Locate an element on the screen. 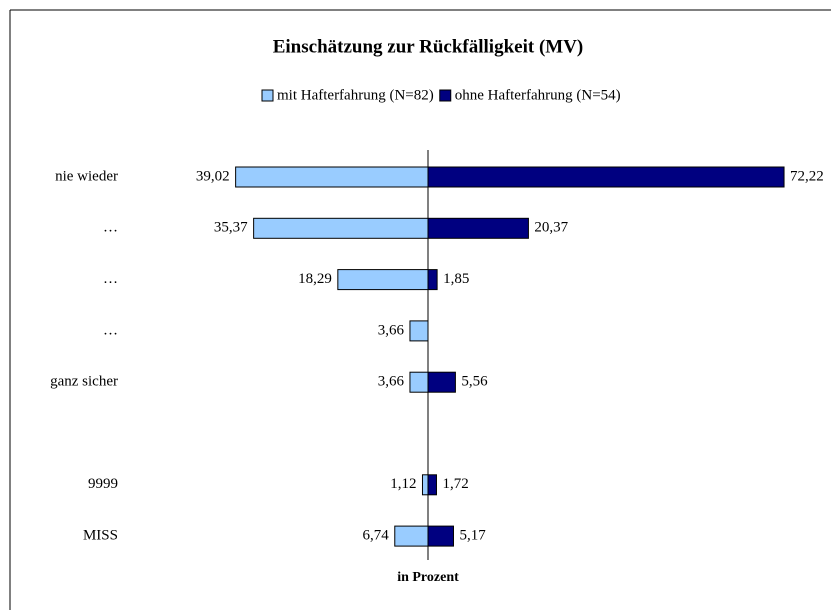  value-label: 20,37 is located at coordinates (551, 228).